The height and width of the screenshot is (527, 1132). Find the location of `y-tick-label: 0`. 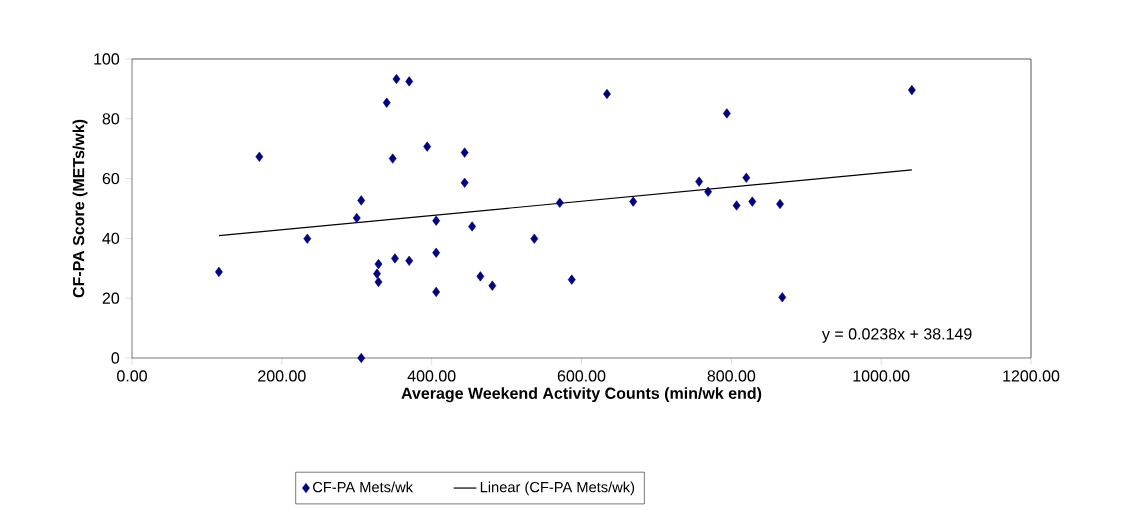

y-tick-label: 0 is located at coordinates (115, 358).